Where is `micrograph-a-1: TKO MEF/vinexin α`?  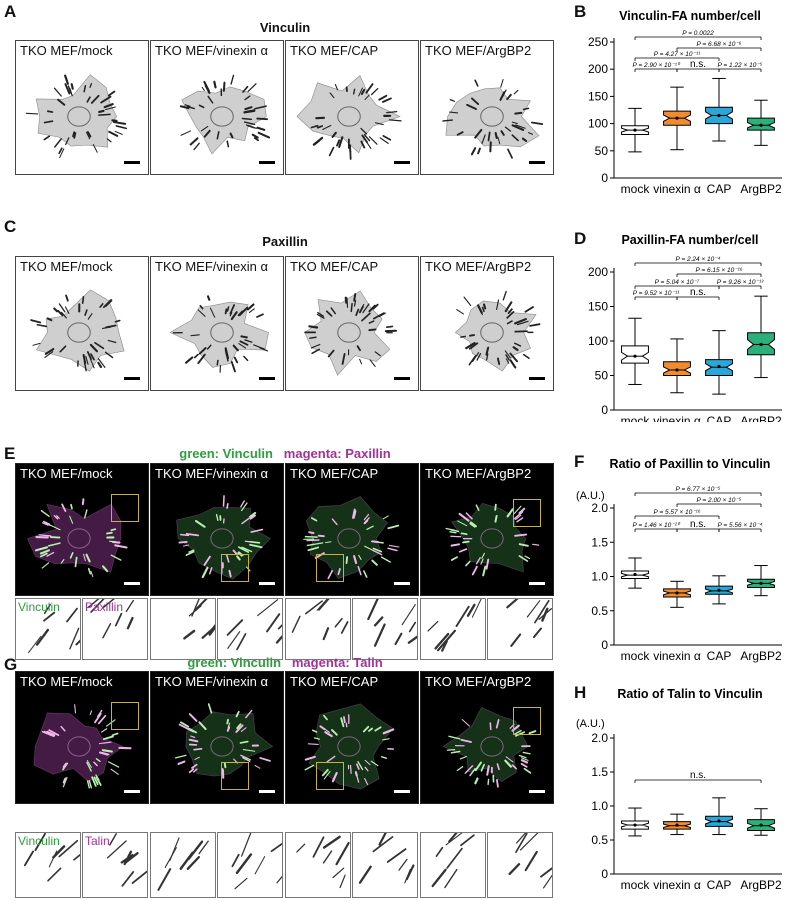 micrograph-a-1: TKO MEF/vinexin α is located at coordinates (217, 107).